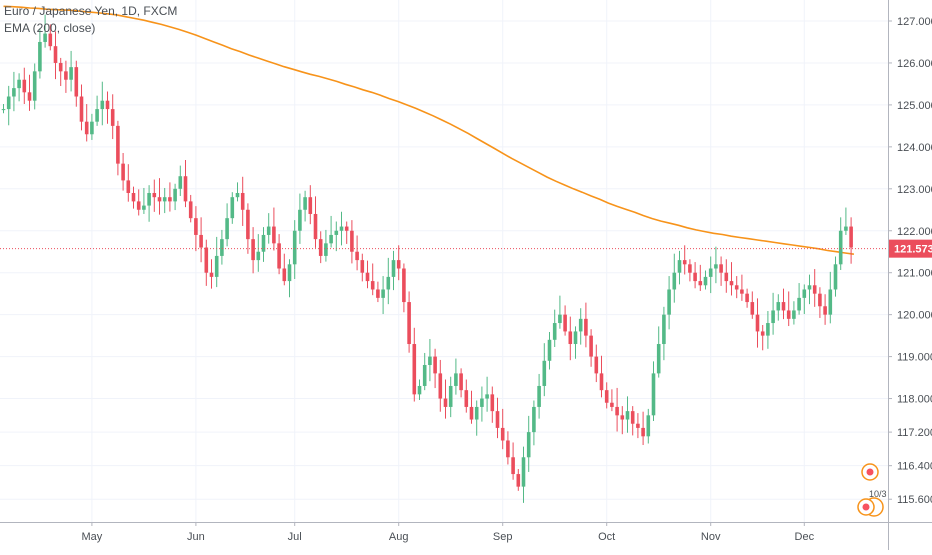  I want to click on last-price-label-bg, so click(910, 248).